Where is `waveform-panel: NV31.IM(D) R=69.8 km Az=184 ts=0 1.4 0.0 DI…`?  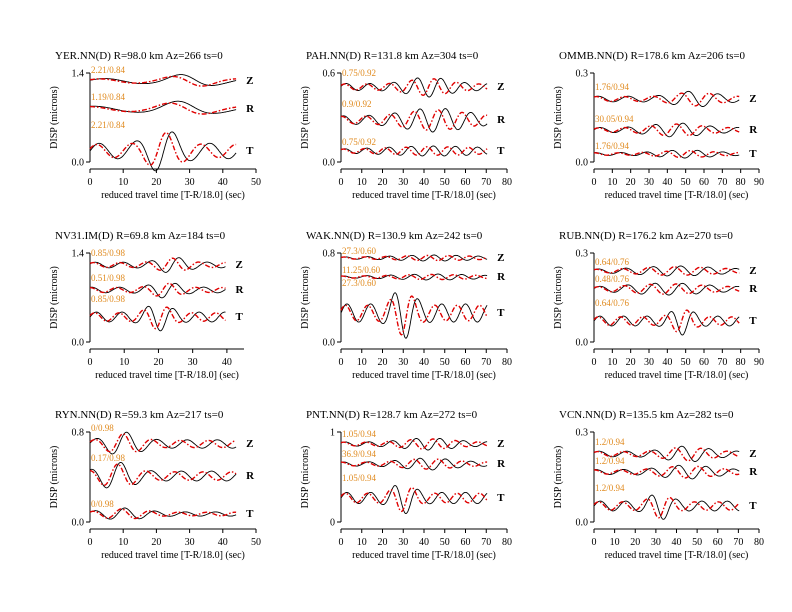 waveform-panel: NV31.IM(D) R=69.8 km Az=184 ts=0 1.4 0.0 DI… is located at coordinates (147, 305).